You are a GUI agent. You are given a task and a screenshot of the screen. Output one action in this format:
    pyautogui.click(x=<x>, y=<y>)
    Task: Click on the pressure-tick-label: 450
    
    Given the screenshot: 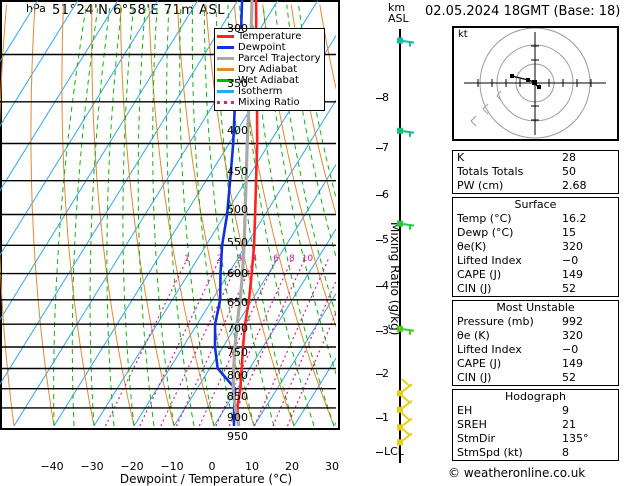 What is the action you would take?
    pyautogui.click(x=237, y=172)
    